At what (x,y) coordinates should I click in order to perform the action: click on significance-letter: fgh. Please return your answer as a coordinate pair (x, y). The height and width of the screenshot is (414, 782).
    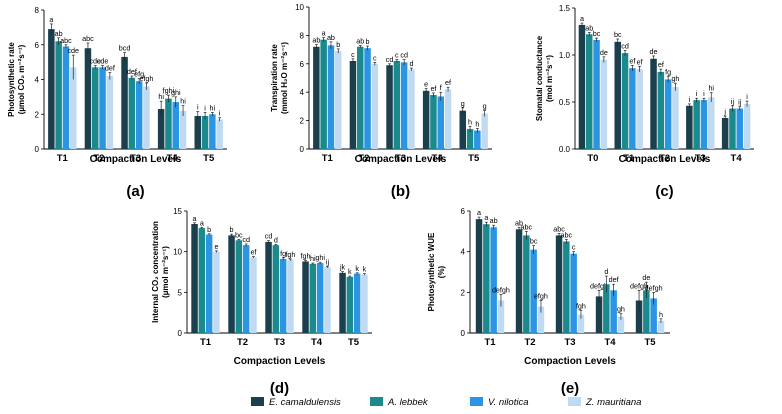
    Looking at the image, I should click on (290, 254).